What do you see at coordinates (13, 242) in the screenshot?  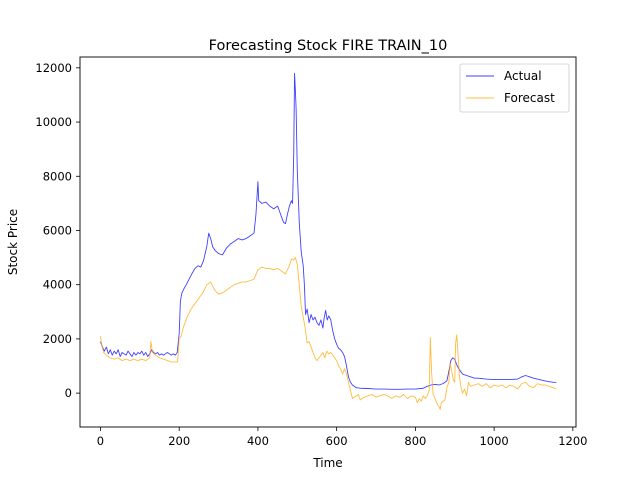 I see `y-axis-label: Stock Price` at bounding box center [13, 242].